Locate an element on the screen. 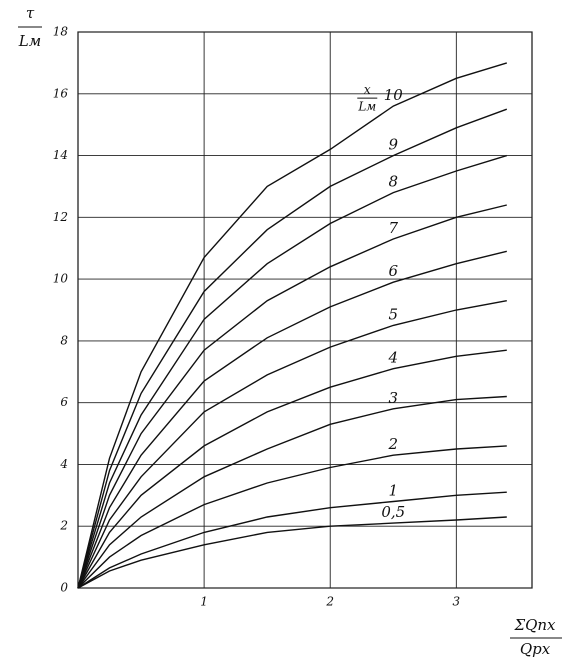  y-tick-label: 12 is located at coordinates (60, 217).